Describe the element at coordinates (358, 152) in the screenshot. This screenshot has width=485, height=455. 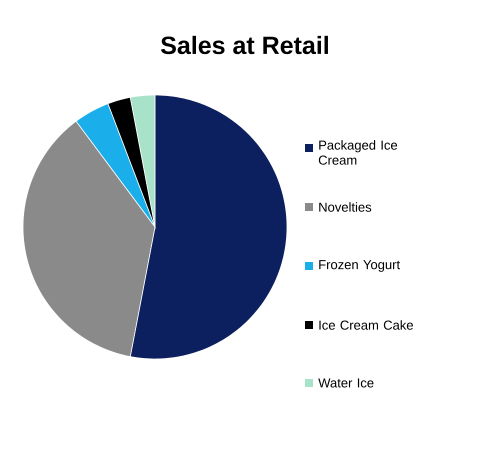
I see `legend-label: Packaged Ice Cream` at that location.